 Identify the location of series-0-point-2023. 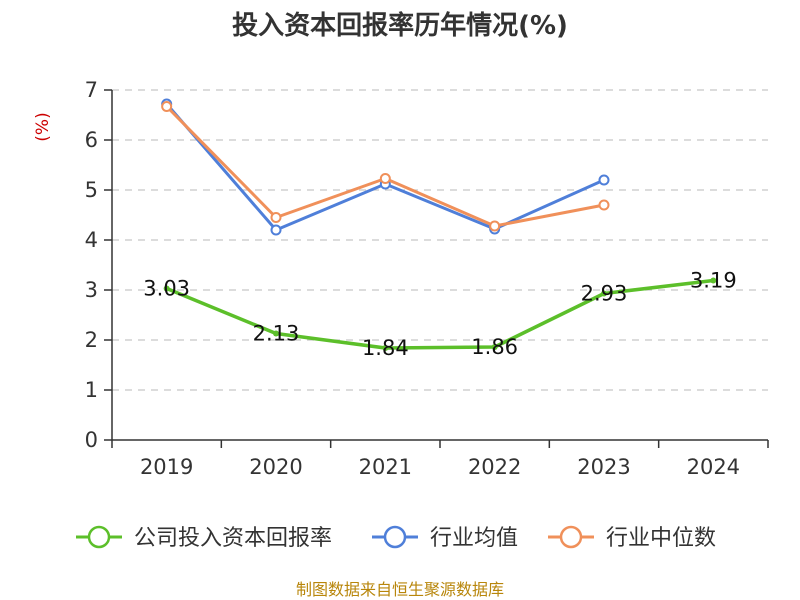
(604, 293).